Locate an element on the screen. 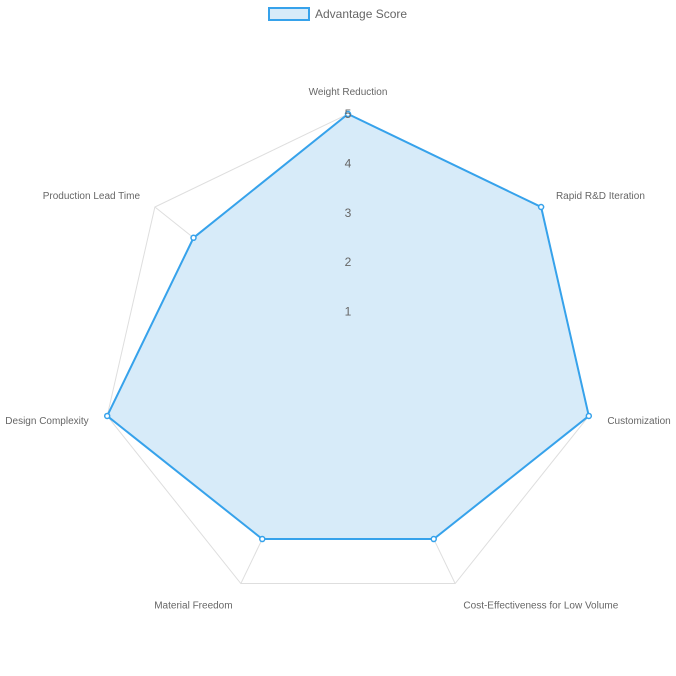  axis-label-7: Production Lead Time is located at coordinates (92, 196).